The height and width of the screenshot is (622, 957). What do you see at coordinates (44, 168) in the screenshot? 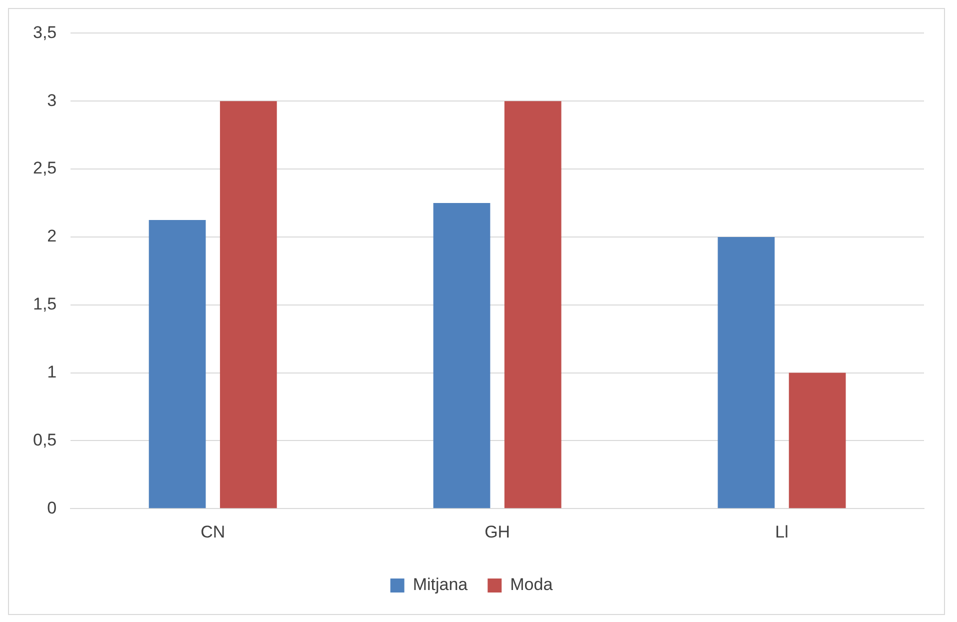
I see `y-tick-label: 2,5` at bounding box center [44, 168].